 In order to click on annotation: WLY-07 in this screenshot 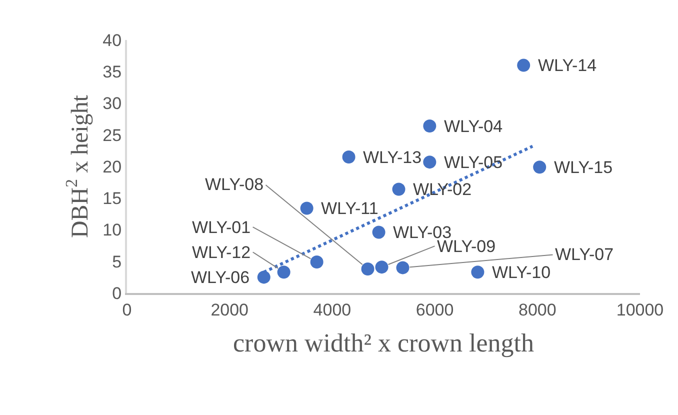, I will do `click(584, 254)`.